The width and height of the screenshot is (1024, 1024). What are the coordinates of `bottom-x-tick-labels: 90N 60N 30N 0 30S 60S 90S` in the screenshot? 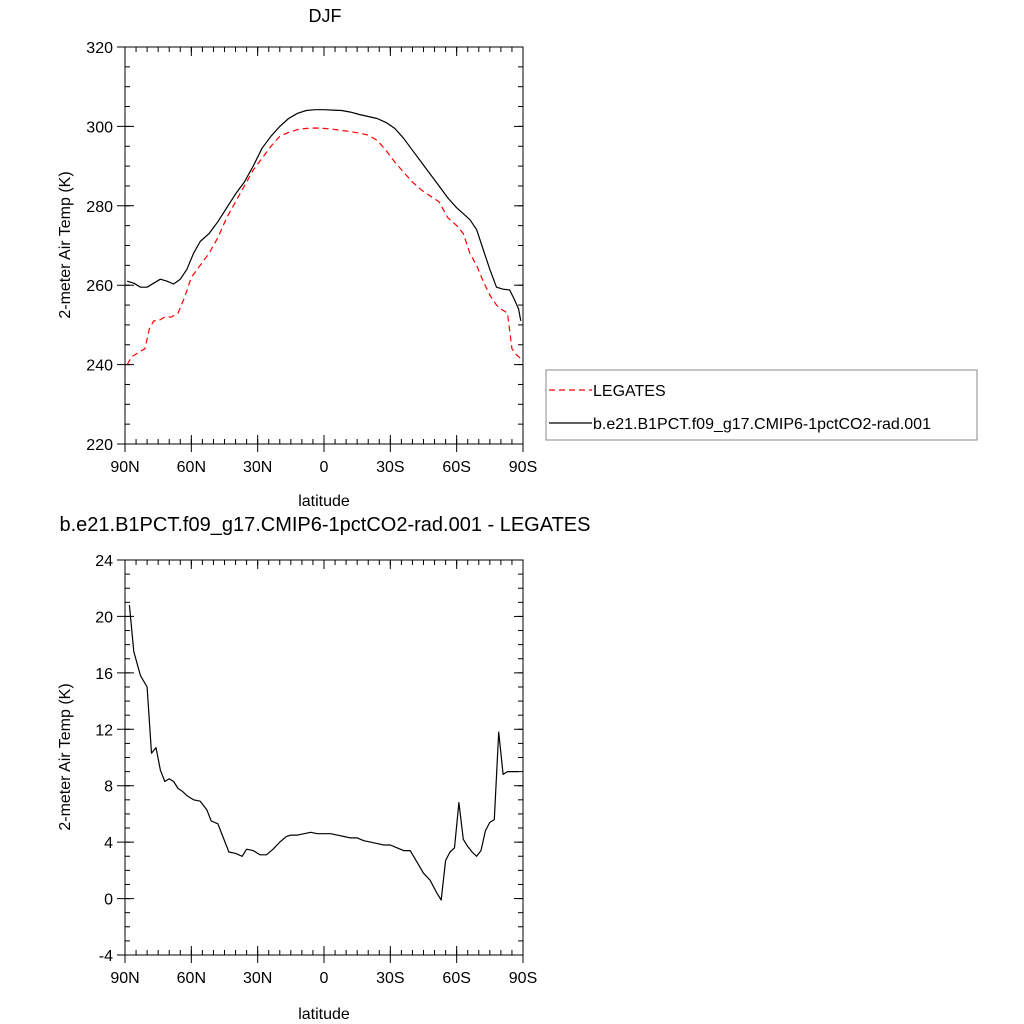 It's located at (323, 978).